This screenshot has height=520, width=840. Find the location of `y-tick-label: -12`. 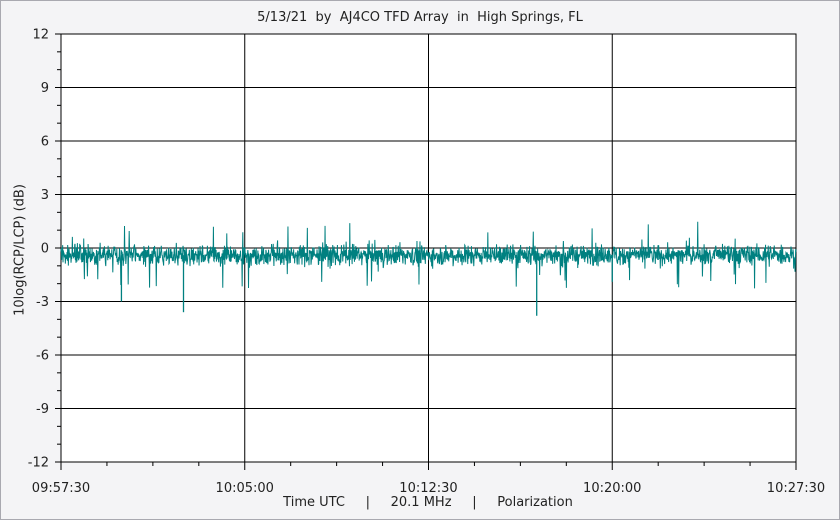

y-tick-label: -12 is located at coordinates (38, 463).